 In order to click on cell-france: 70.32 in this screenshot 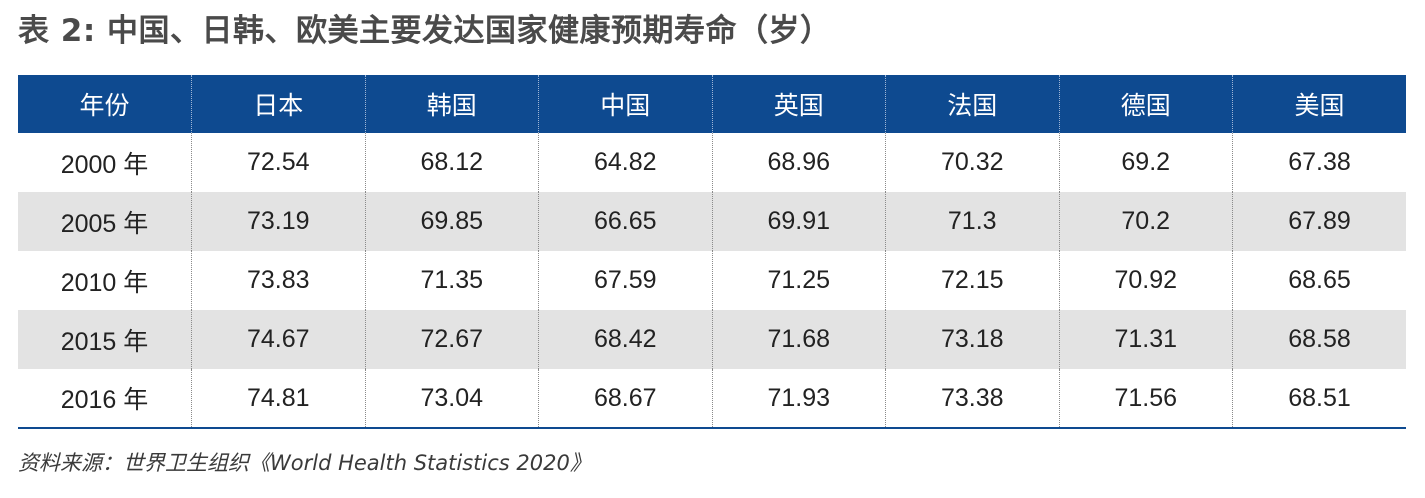, I will do `click(972, 162)`.